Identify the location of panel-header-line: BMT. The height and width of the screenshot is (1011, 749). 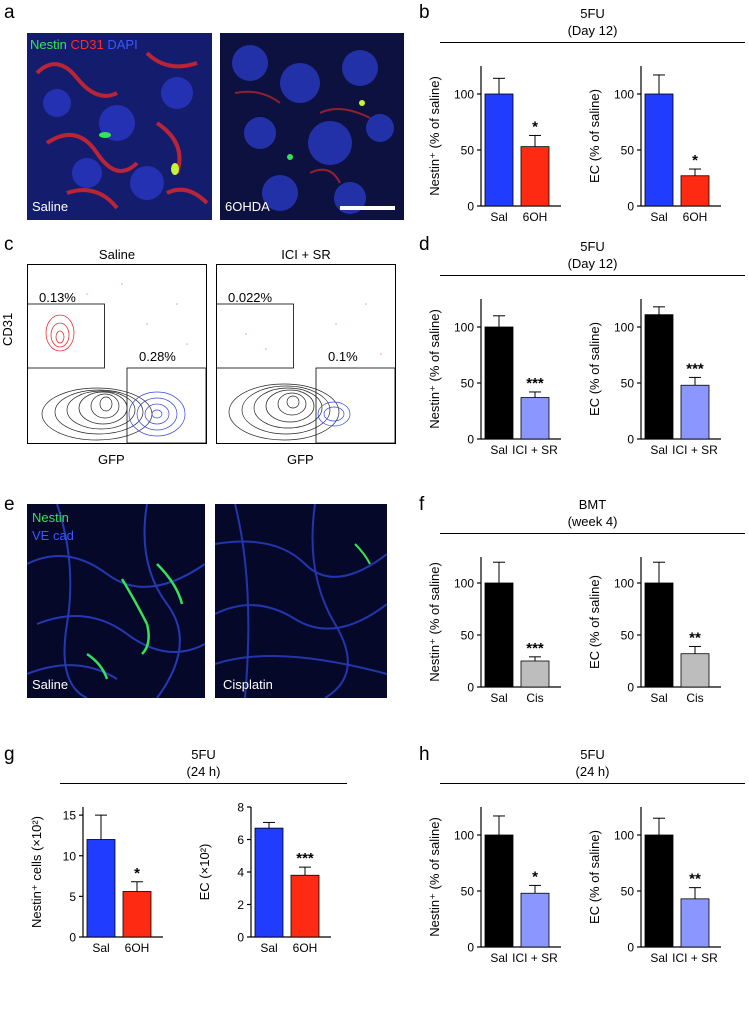
(592, 504).